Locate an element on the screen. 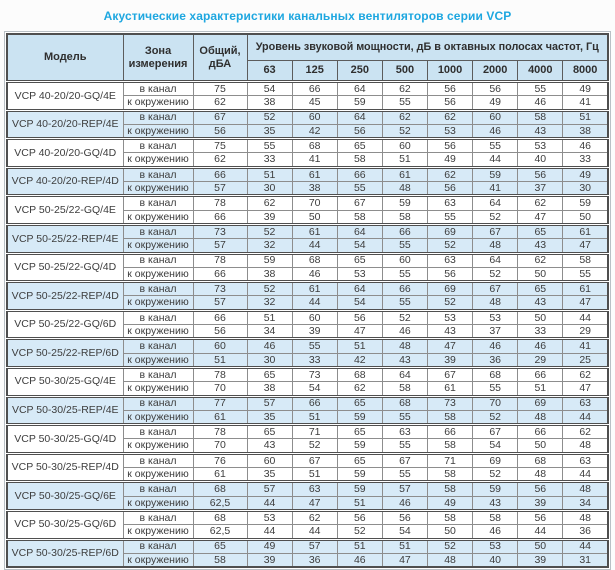  col-header-freq: 8000 is located at coordinates (585, 71).